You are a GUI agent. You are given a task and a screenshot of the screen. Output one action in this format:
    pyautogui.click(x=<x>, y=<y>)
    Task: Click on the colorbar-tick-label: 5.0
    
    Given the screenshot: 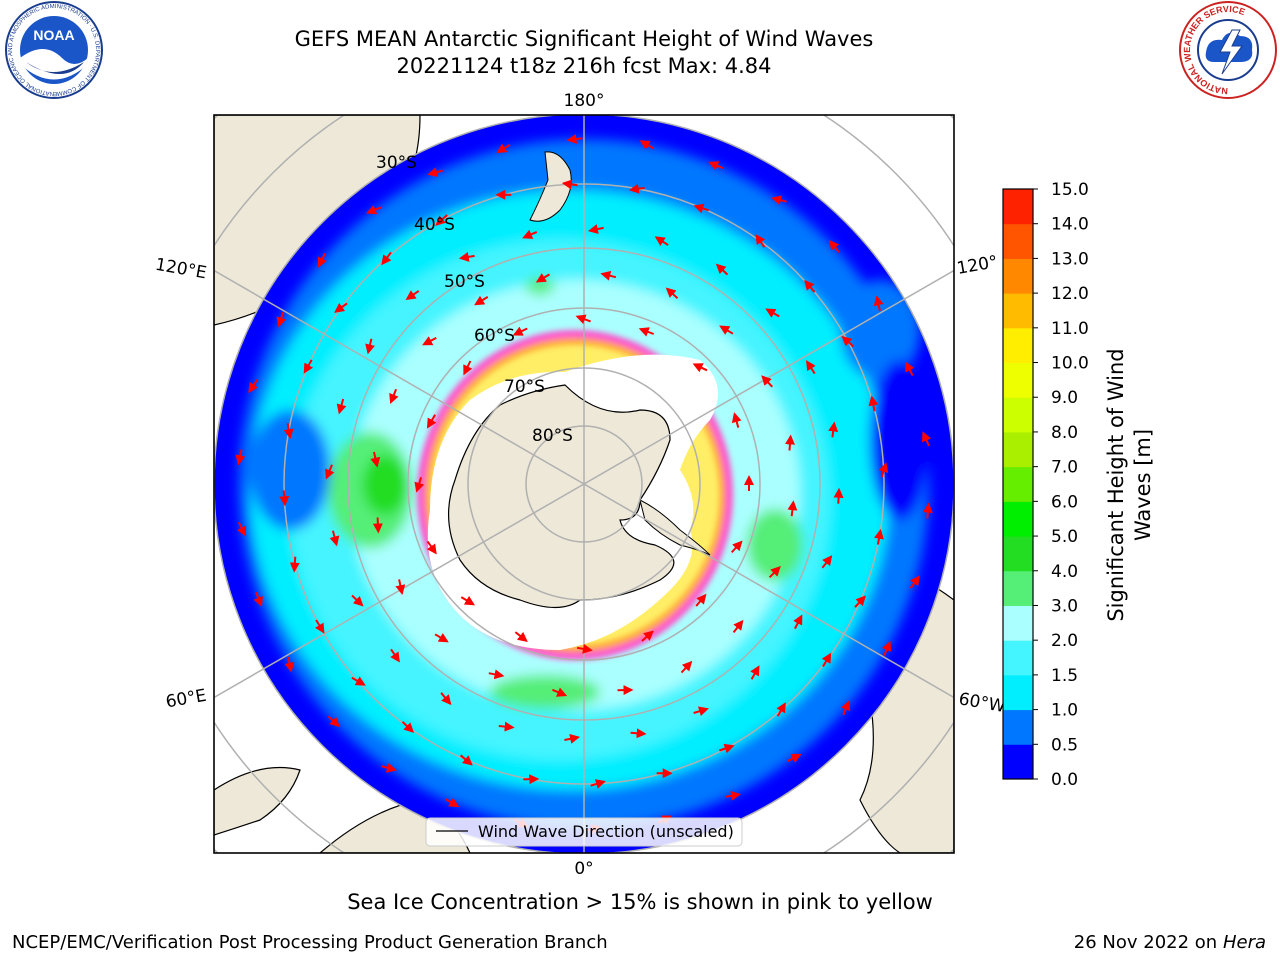 What is the action you would take?
    pyautogui.click(x=1064, y=537)
    